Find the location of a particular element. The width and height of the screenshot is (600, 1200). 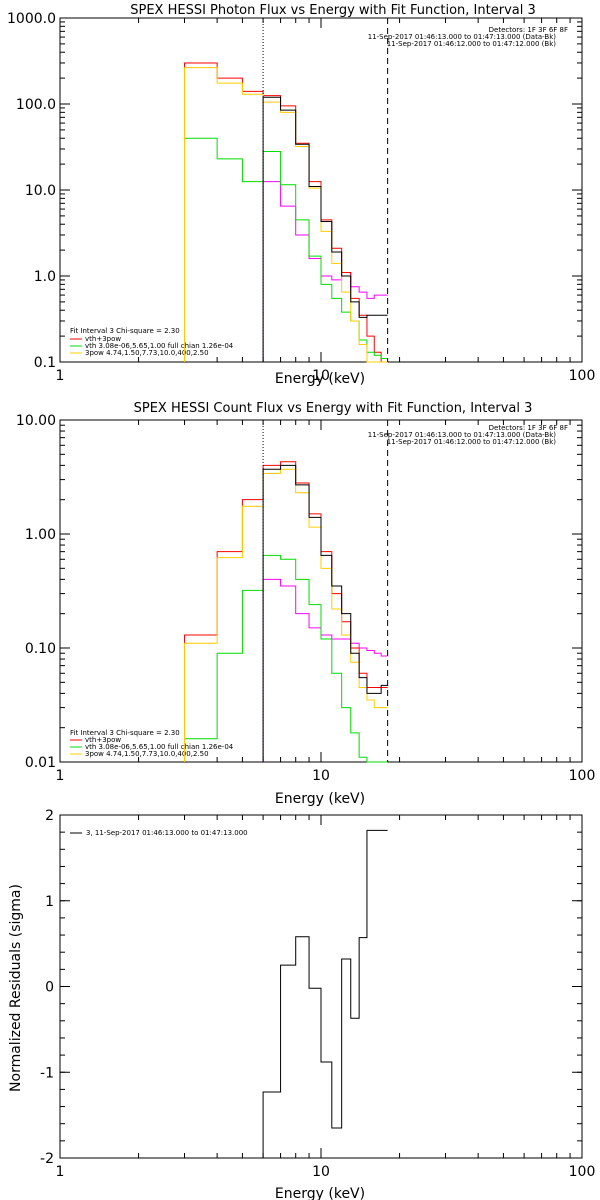

y-tick-label: 2 is located at coordinates (49, 816).